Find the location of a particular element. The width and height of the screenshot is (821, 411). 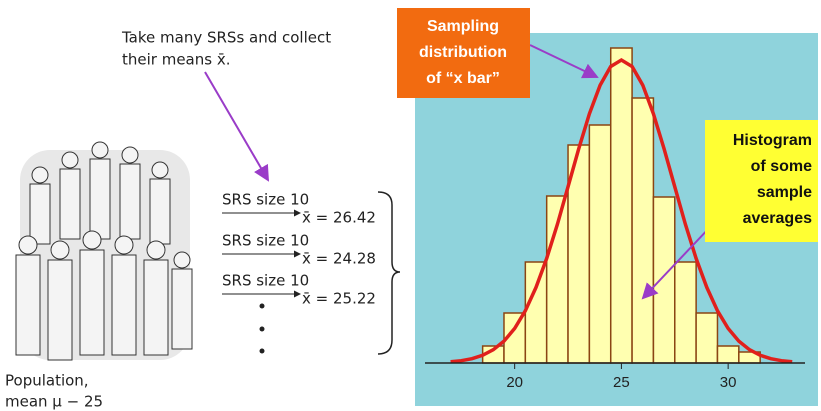

crowd is located at coordinates (104, 251).